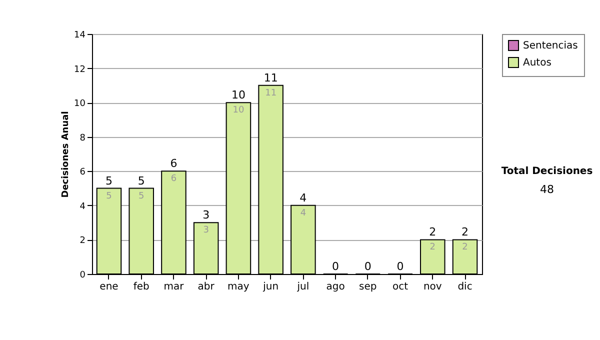 The image size is (600, 340). Describe the element at coordinates (303, 287) in the screenshot. I see `x-tick-label: jul` at that location.